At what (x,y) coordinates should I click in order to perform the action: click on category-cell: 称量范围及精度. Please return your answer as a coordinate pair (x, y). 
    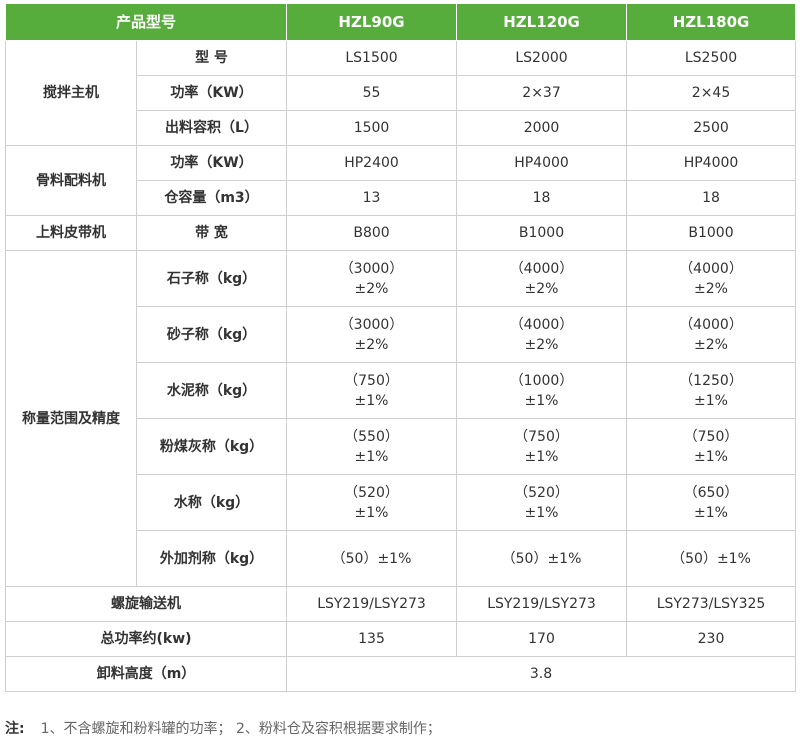
    Looking at the image, I should click on (71, 418).